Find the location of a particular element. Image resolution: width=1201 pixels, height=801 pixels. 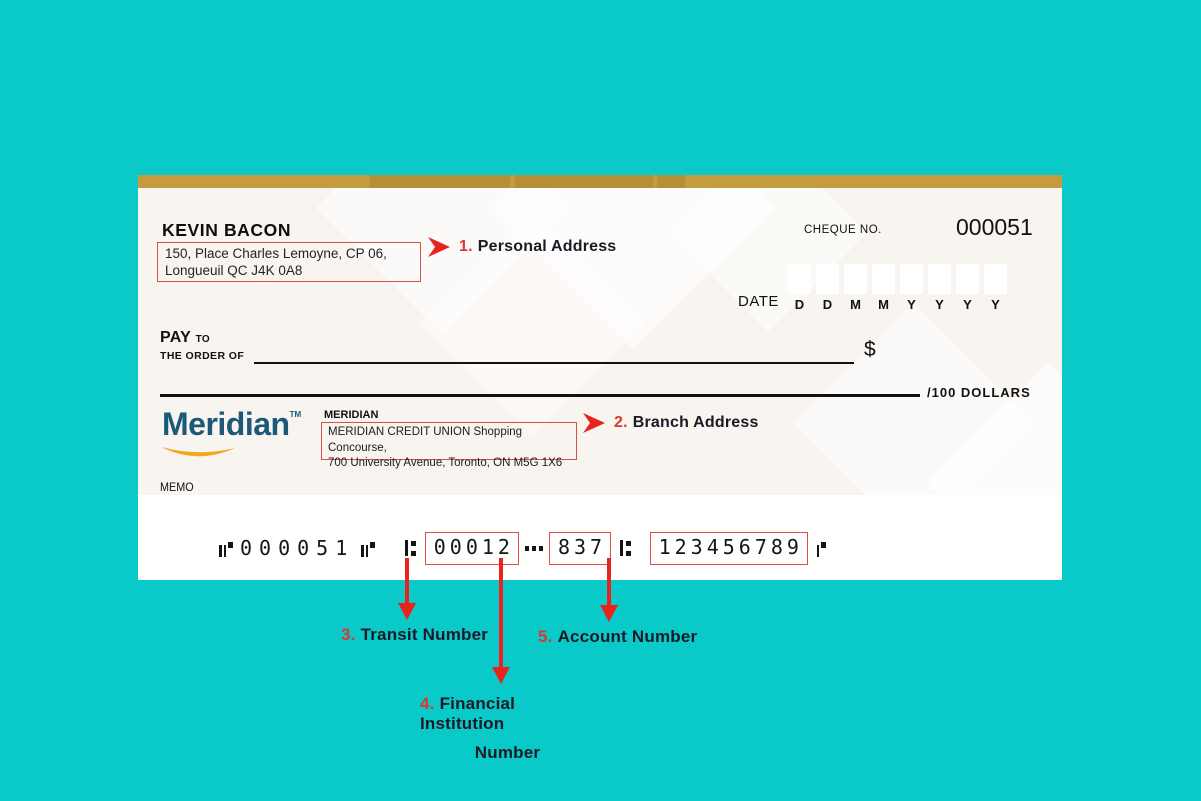

cheque-number-label: CHEQUE NO. is located at coordinates (843, 230).